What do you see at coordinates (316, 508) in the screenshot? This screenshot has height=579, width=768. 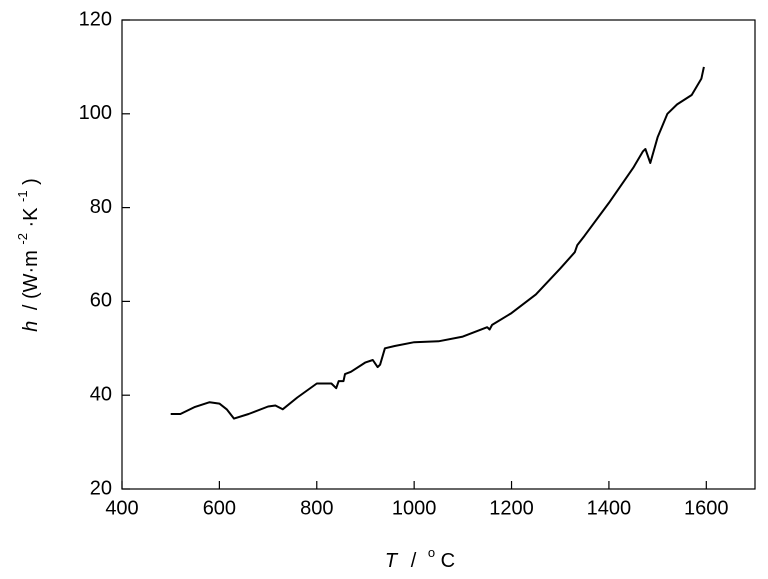 I see `x-tick-label: 800` at bounding box center [316, 508].